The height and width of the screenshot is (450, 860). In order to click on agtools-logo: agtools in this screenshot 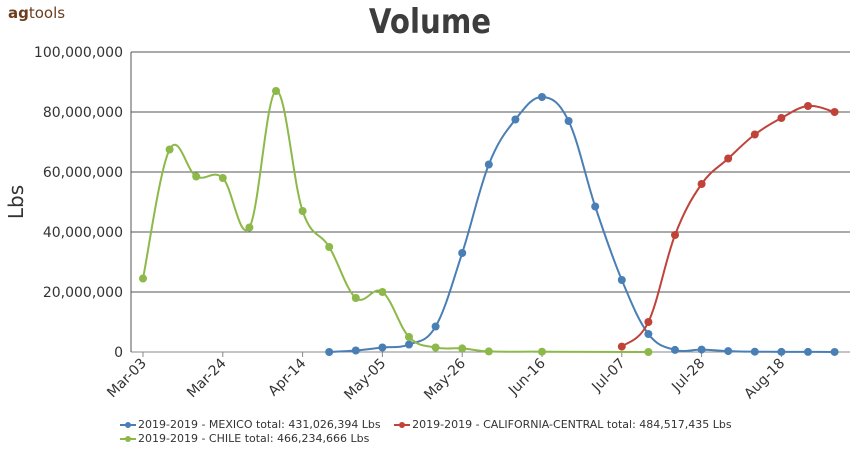, I will do `click(37, 13)`.